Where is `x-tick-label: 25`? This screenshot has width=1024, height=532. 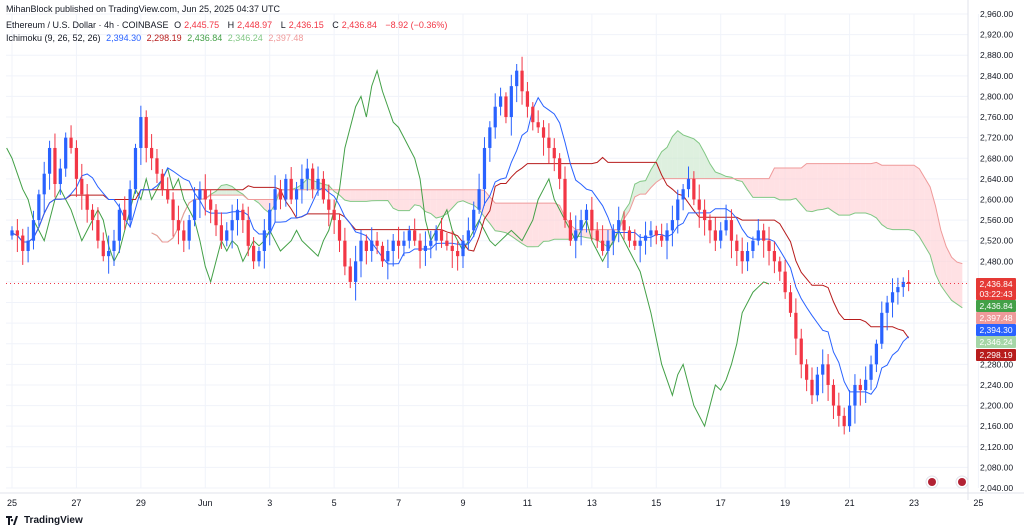
x-tick-label: 25 is located at coordinates (978, 503).